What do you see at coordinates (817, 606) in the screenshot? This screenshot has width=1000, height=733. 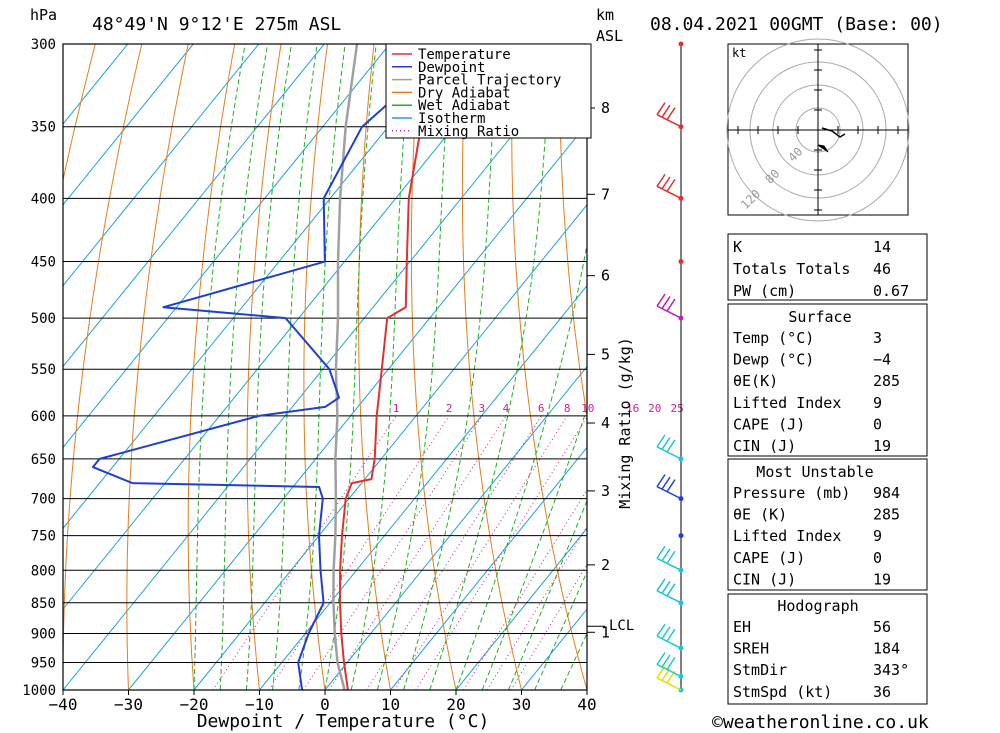 I see `hodograph-table-title: Hodograph` at bounding box center [817, 606].